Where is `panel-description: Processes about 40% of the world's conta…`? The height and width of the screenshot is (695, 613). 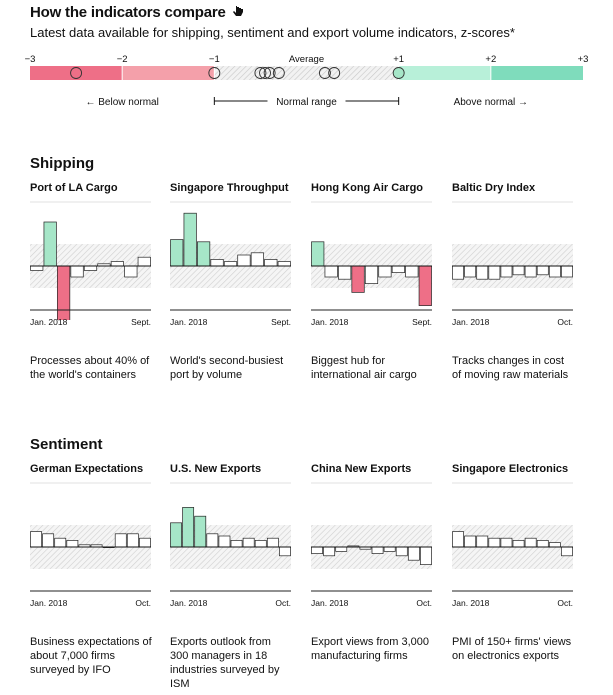
panel-description: Processes about 40% of the world's conta… is located at coordinates (90, 368).